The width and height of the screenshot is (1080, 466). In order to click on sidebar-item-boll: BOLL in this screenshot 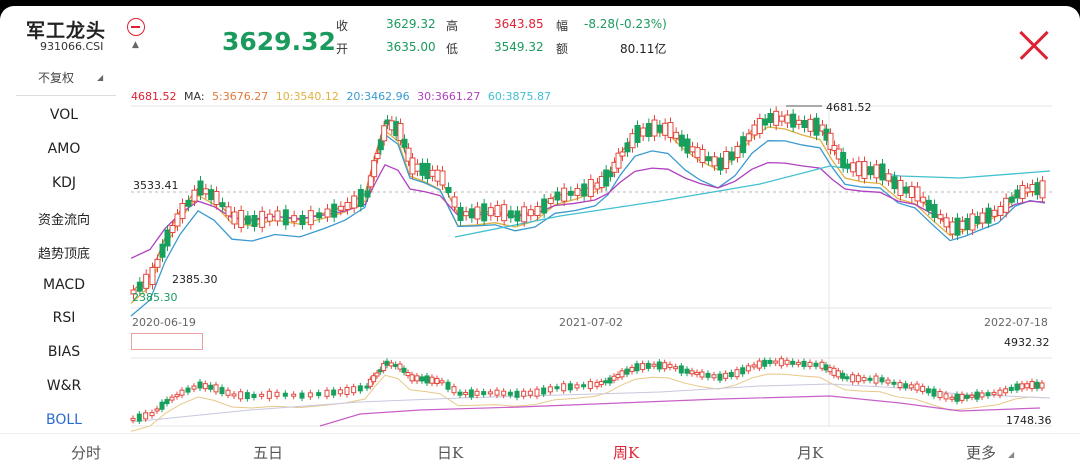, I will do `click(64, 420)`.